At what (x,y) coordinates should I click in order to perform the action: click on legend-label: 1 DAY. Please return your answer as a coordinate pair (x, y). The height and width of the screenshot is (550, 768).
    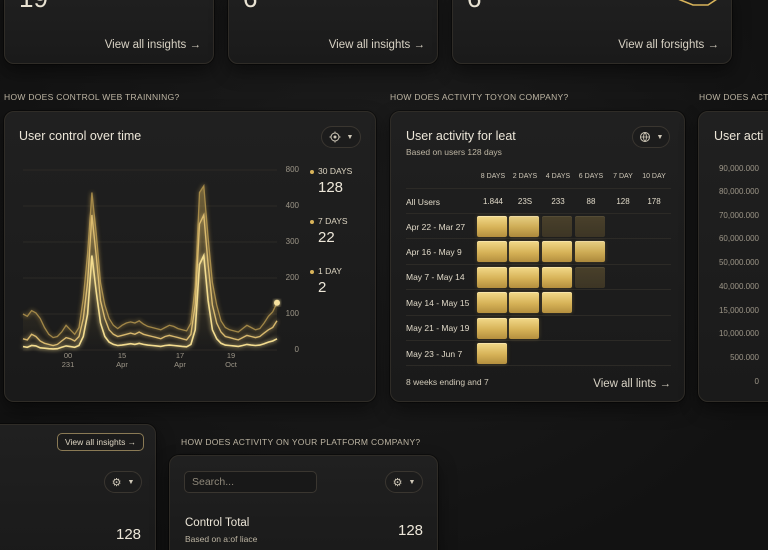
    Looking at the image, I should click on (330, 271).